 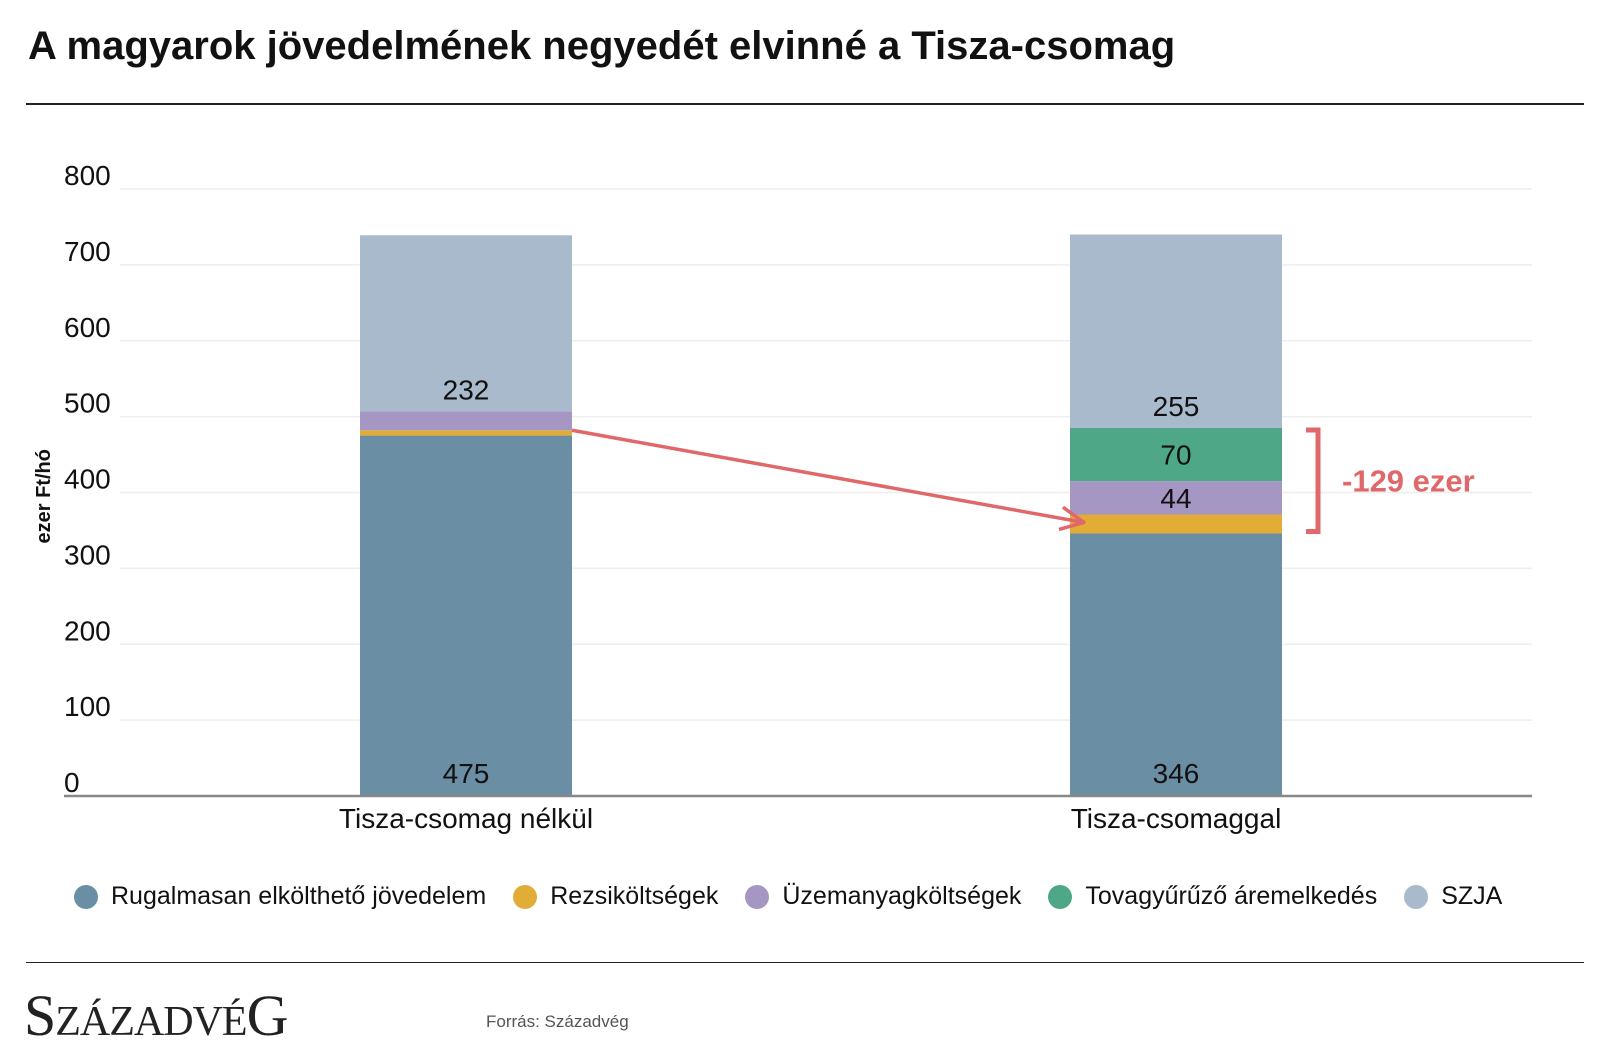 What do you see at coordinates (1231, 896) in the screenshot?
I see `legend-label: Tovagyűrűző áremelkedés` at bounding box center [1231, 896].